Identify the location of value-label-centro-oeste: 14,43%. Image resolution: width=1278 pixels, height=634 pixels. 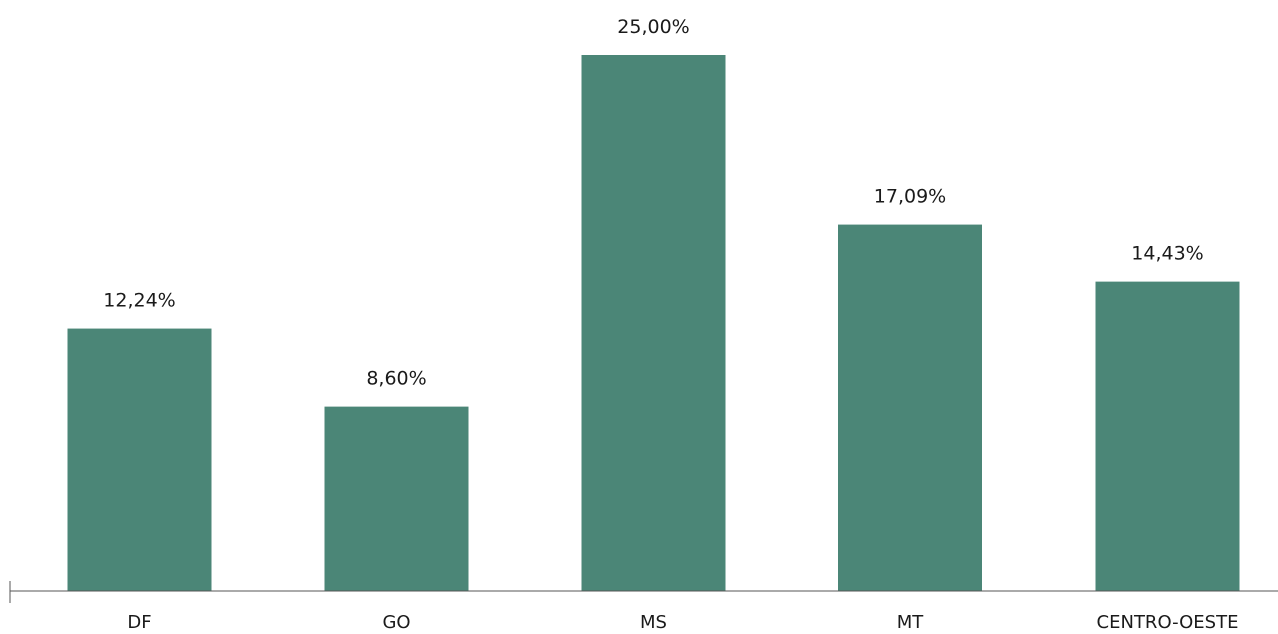
(1167, 254).